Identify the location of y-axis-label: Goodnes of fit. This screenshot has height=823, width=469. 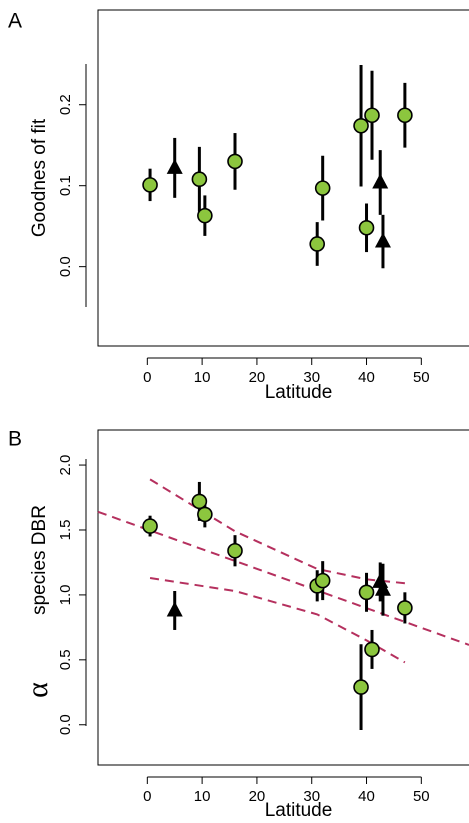
(39, 177).